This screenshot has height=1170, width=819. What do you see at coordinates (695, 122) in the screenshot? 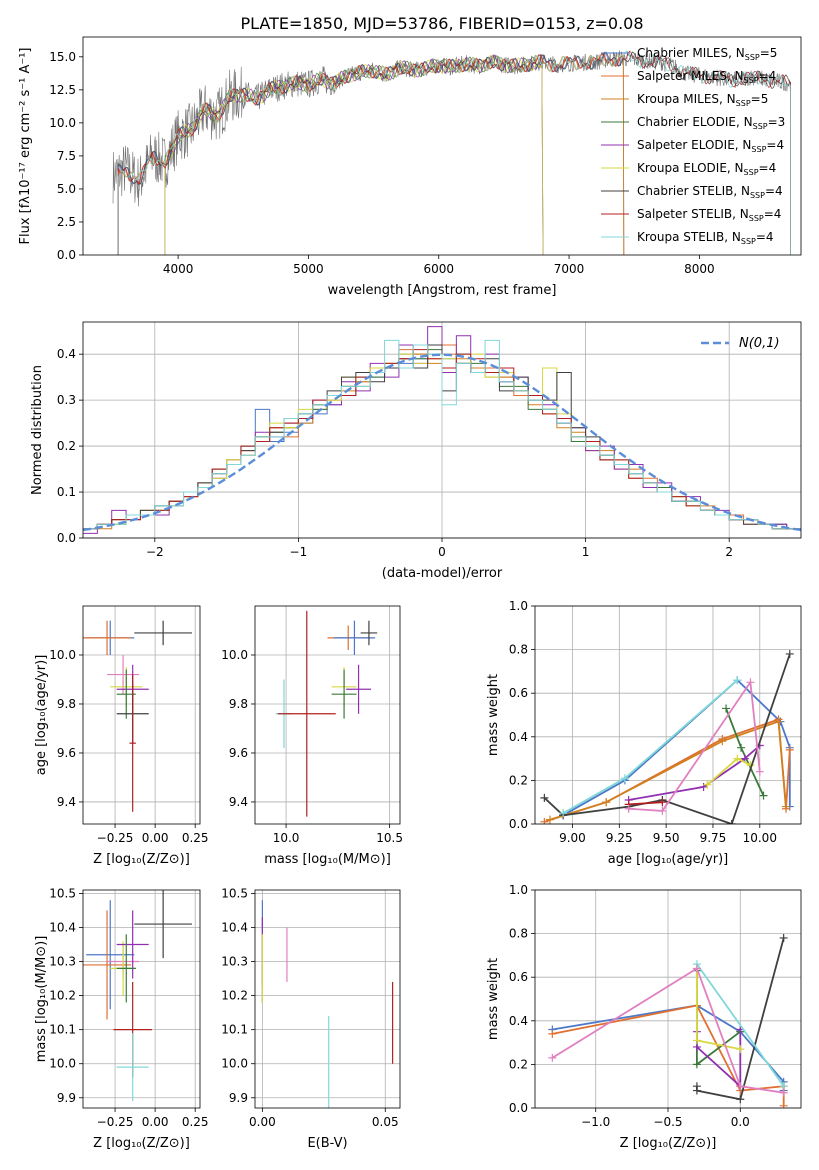
I see `legend-label: Chabrier ELODIE, N` at bounding box center [695, 122].